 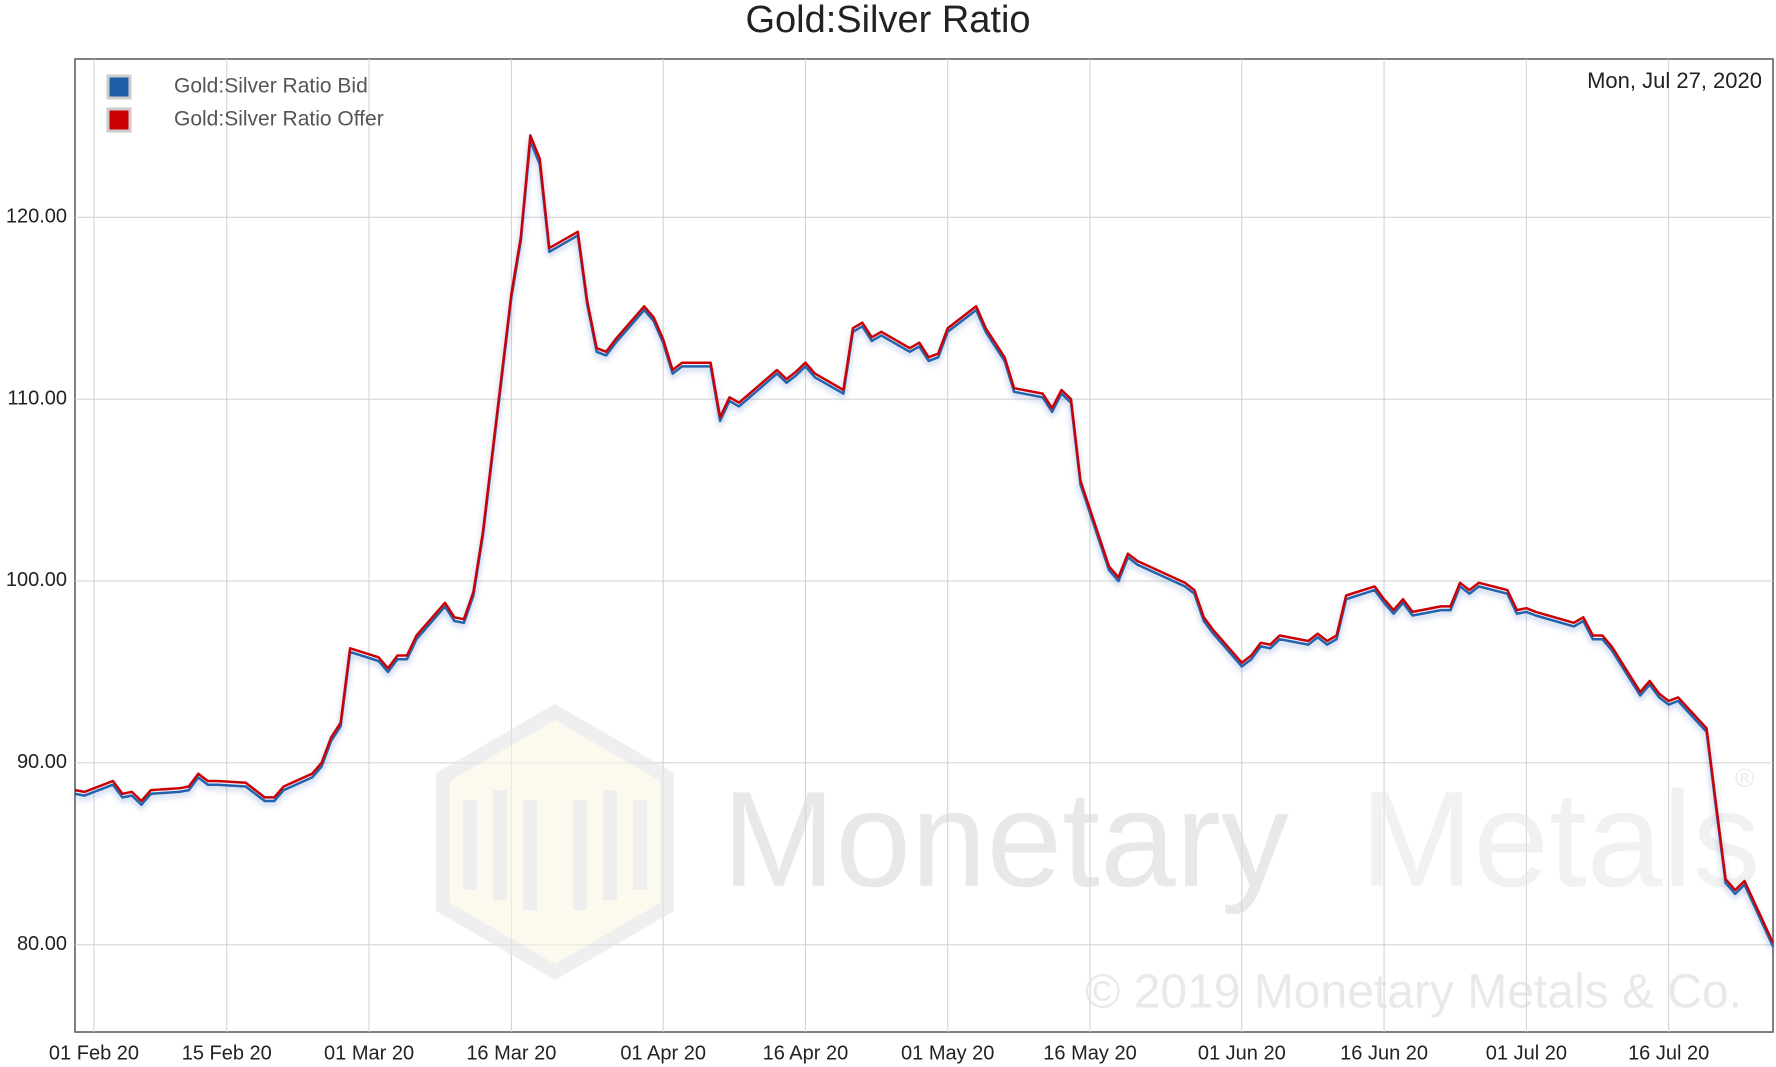 I want to click on x-tick-label: 16 Jun 20, so click(x=1384, y=1053).